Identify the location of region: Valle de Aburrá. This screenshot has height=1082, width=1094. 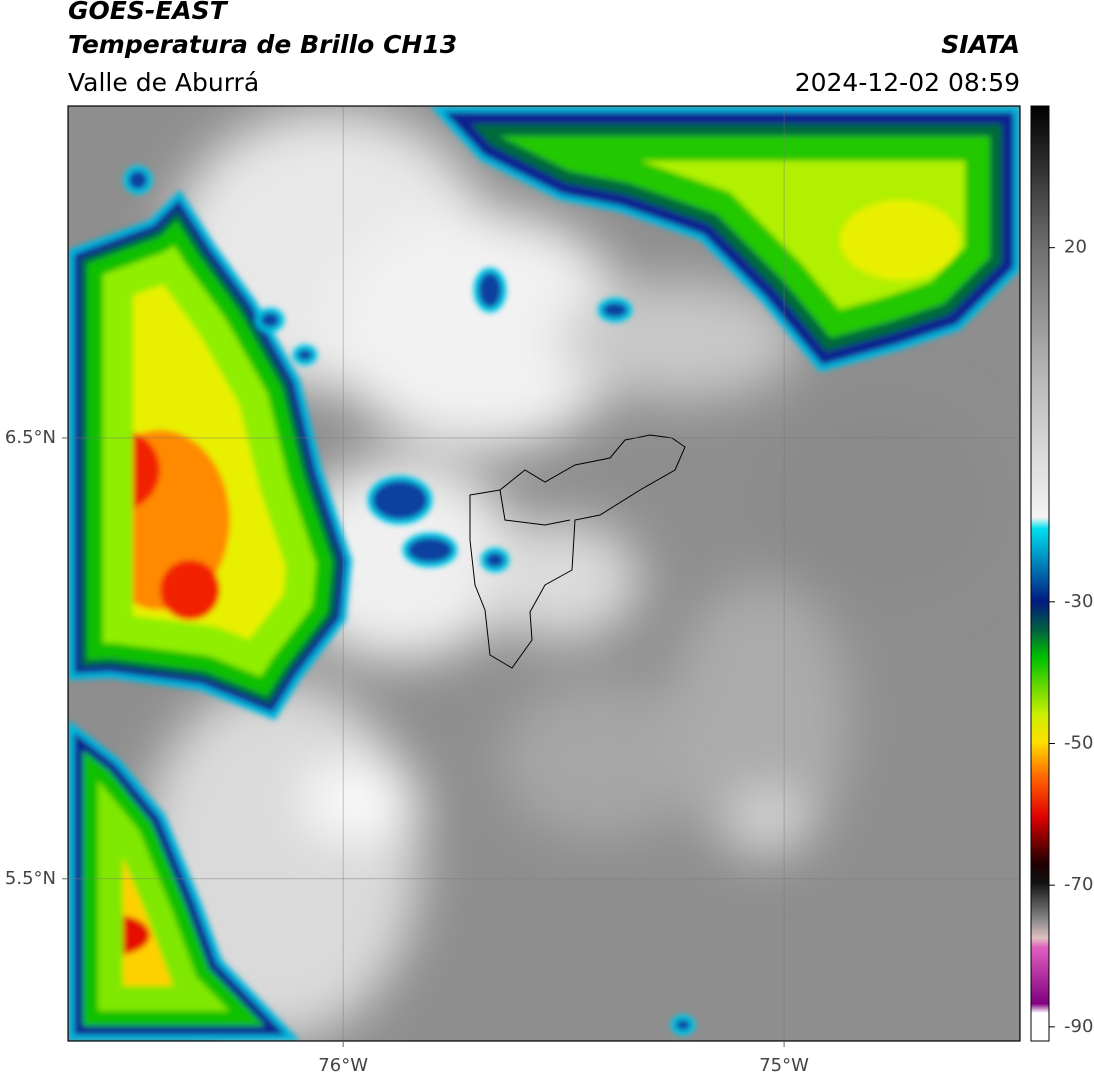
(163, 82).